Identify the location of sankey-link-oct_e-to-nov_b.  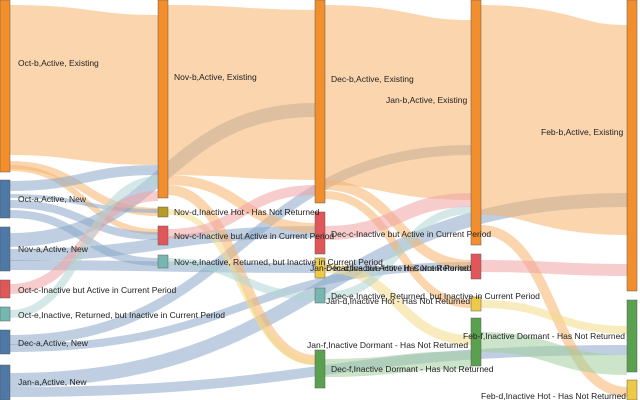
(84, 247).